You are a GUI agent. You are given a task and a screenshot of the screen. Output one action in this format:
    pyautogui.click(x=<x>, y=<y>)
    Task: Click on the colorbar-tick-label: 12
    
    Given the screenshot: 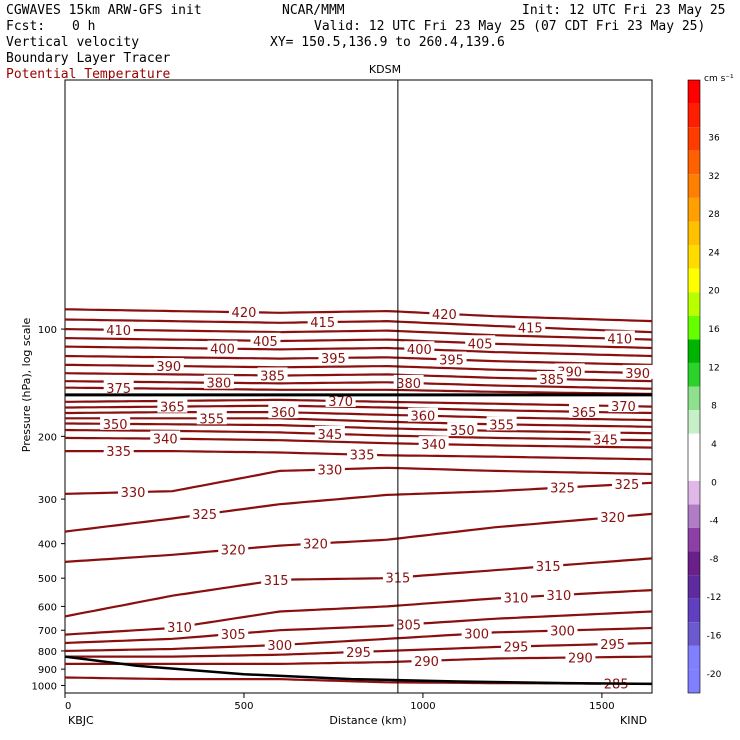 What is the action you would take?
    pyautogui.click(x=713, y=368)
    